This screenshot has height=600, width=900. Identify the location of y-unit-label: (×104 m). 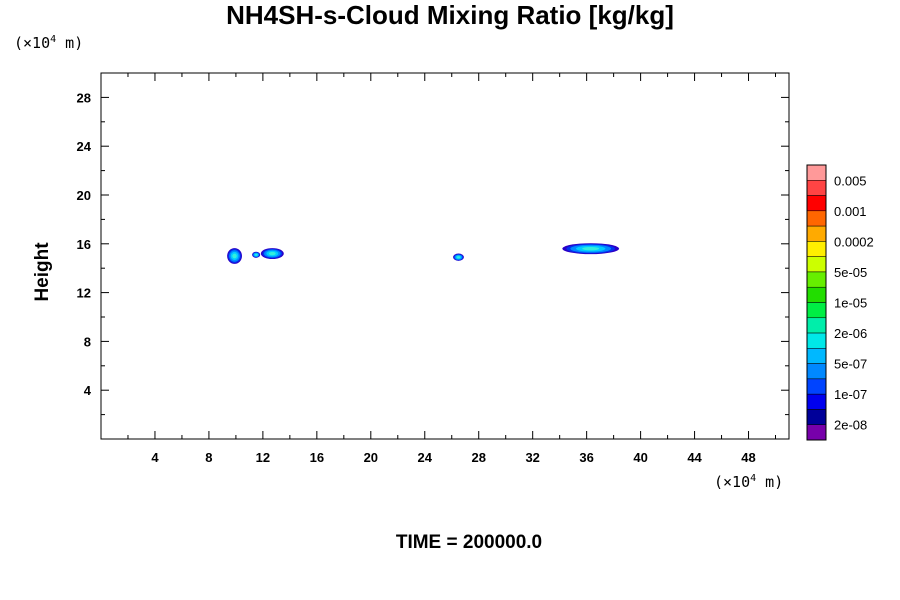
(49, 43).